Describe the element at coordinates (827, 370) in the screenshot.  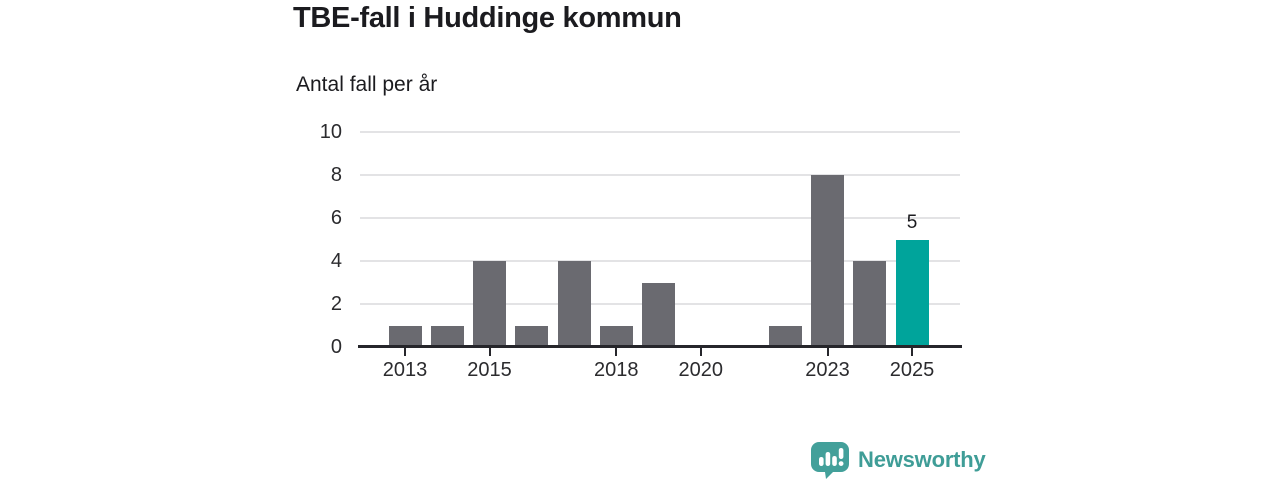
I see `x-tick-label: 2023` at that location.